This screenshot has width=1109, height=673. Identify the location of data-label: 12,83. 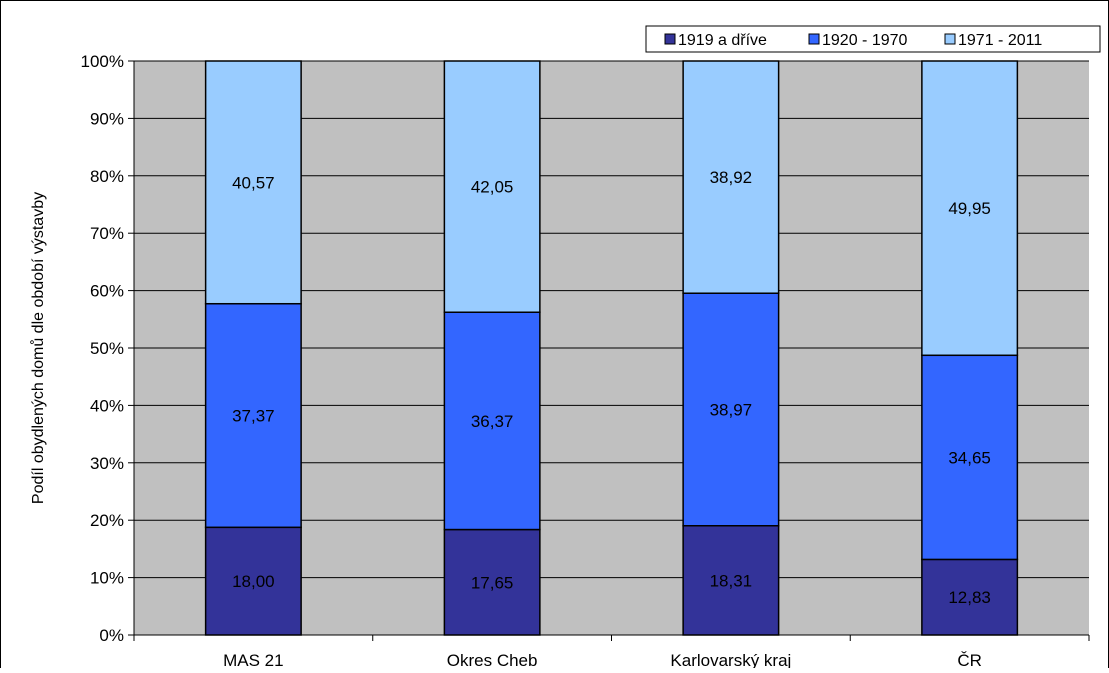
(969, 597).